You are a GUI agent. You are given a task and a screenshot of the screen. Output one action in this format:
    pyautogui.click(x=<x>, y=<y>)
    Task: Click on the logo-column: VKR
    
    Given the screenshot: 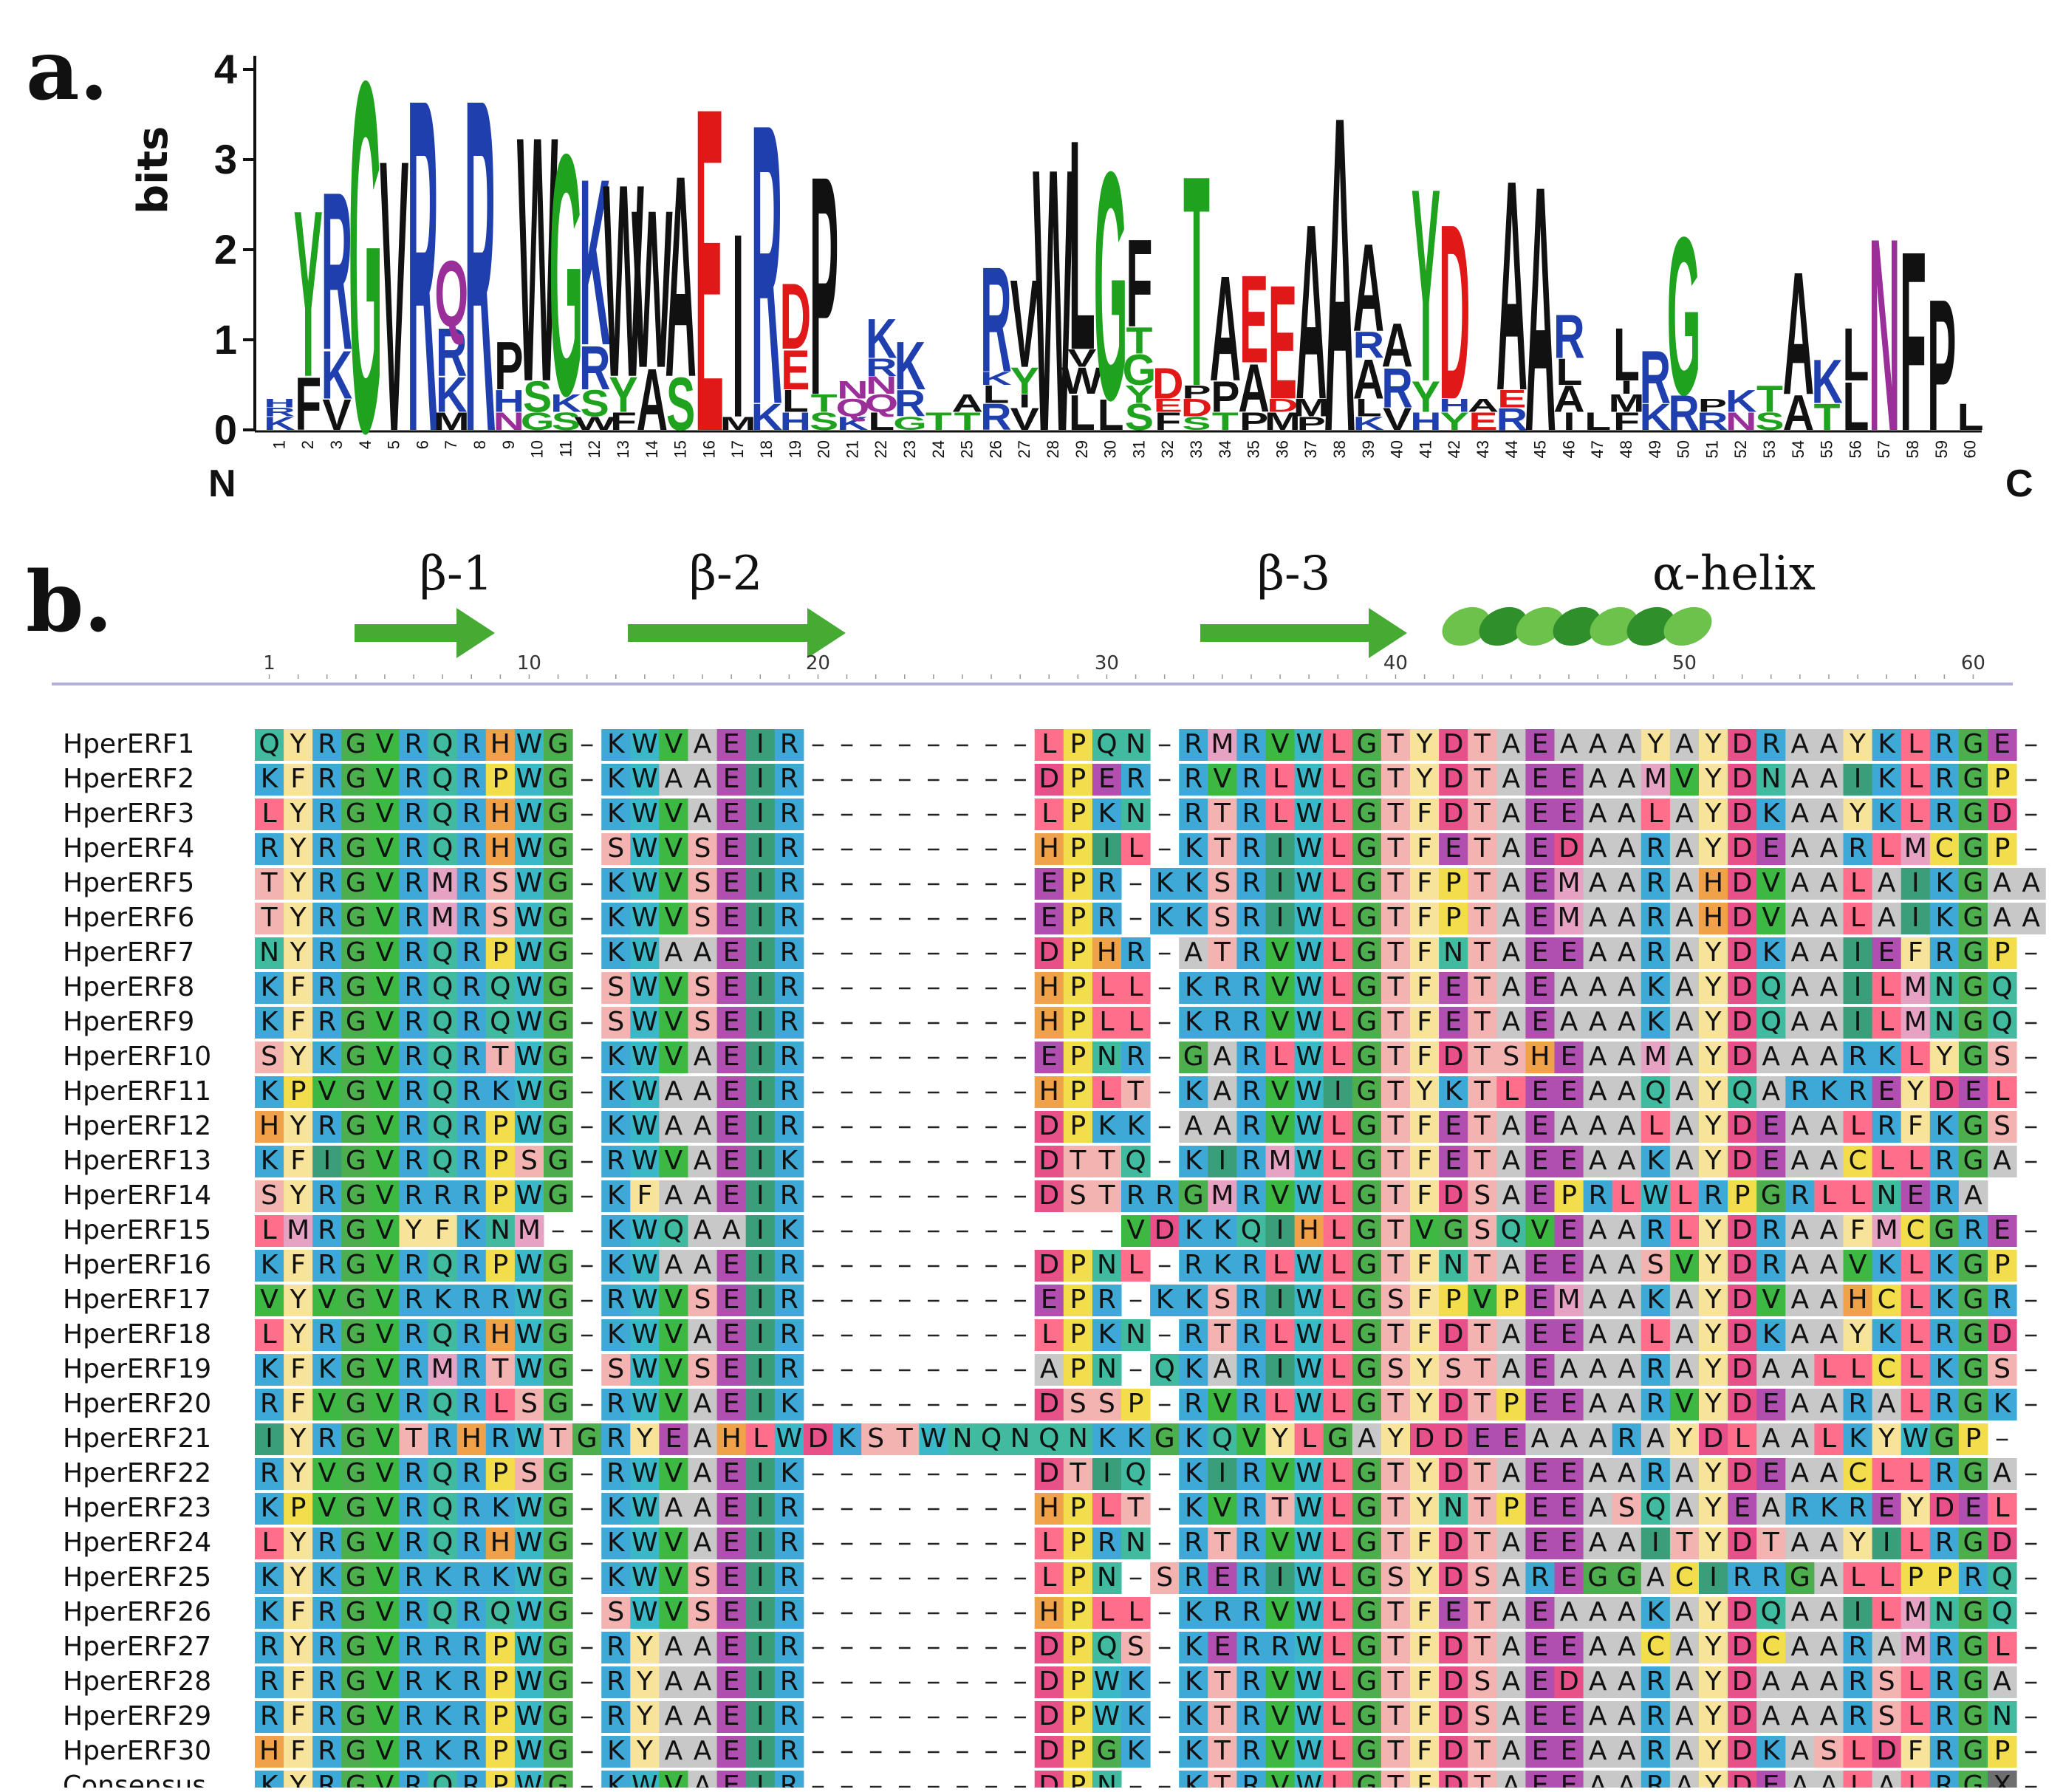 What is the action you would take?
    pyautogui.click(x=336, y=292)
    